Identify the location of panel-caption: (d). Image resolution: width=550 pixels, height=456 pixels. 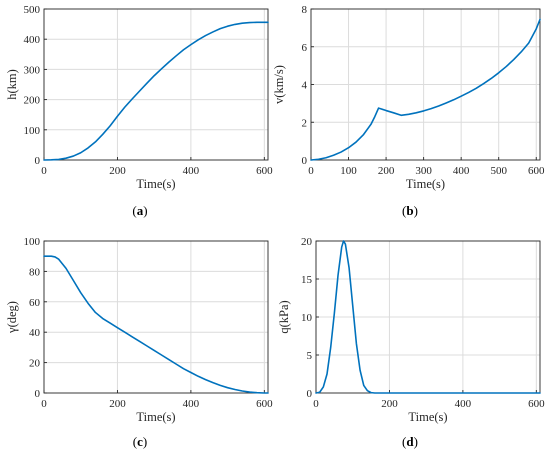
(410, 441).